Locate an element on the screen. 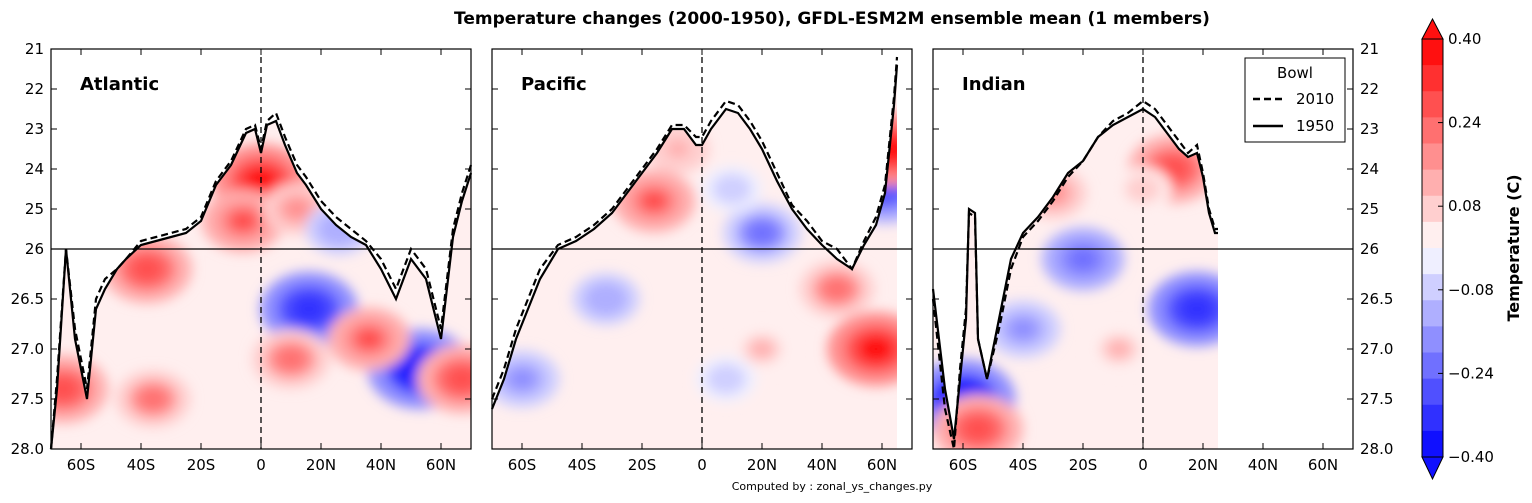 Image resolution: width=1532 pixels, height=503 pixels. pacific-xtick-label: 40S is located at coordinates (582, 465).